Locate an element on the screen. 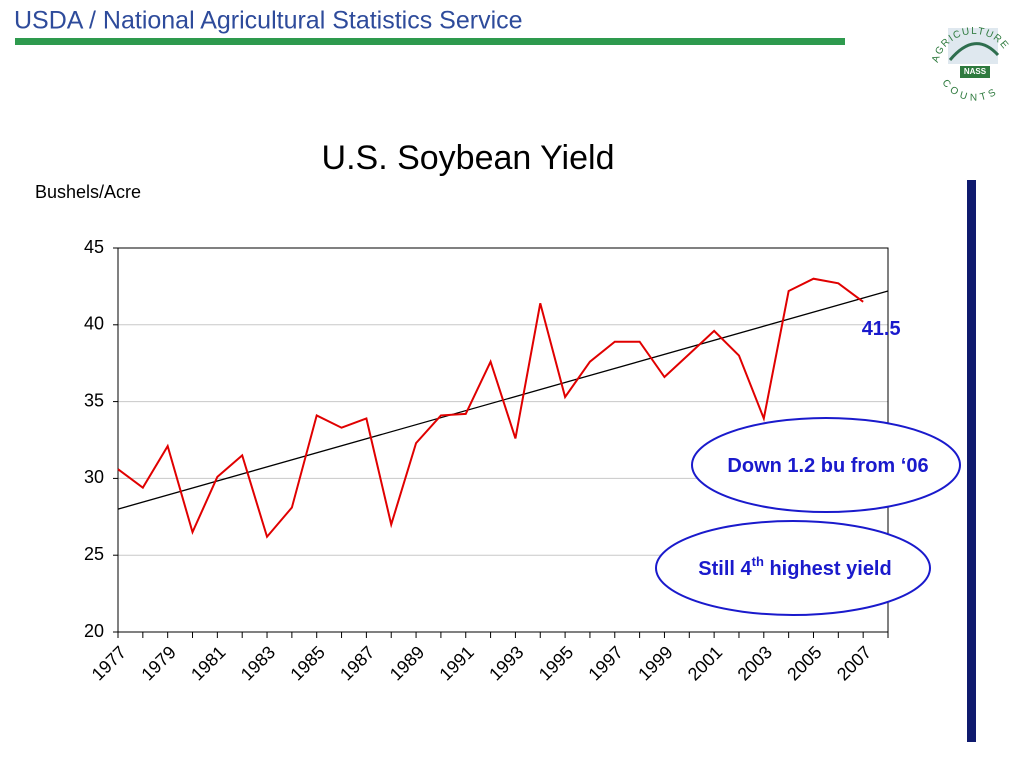 This screenshot has width=1024, height=768. logo-badge is located at coordinates (975, 72).